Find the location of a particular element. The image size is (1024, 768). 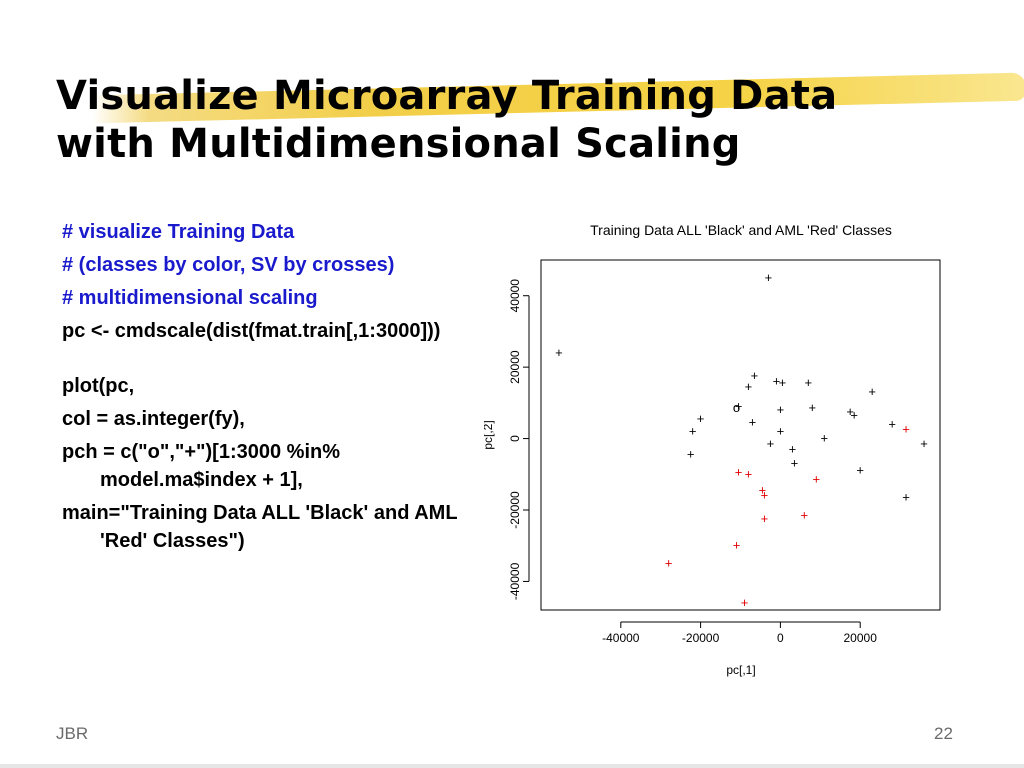

x-tick-label: 20000 is located at coordinates (861, 638).